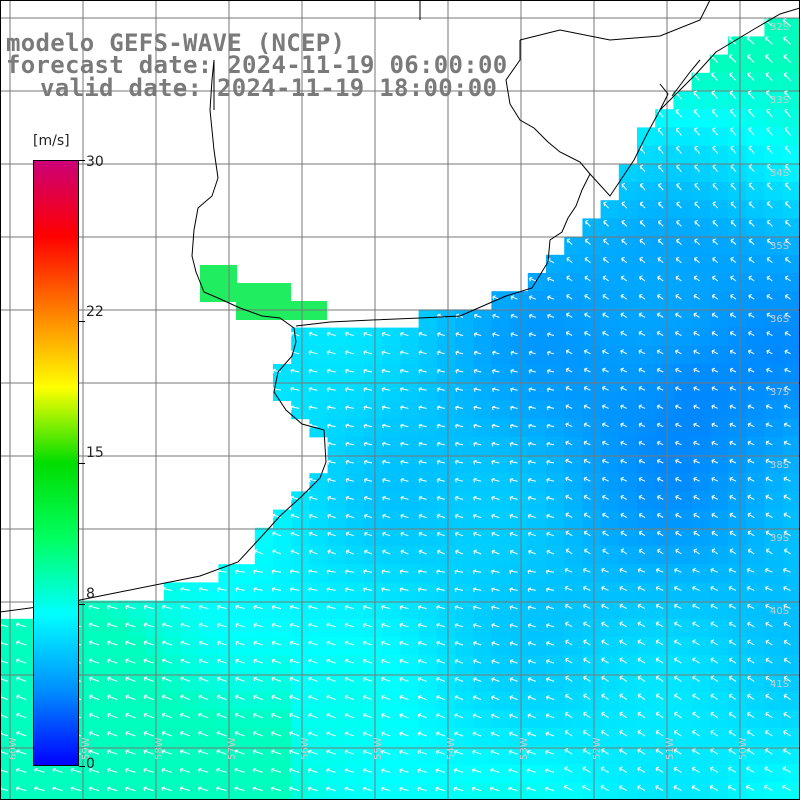 Image resolution: width=800 pixels, height=800 pixels. What do you see at coordinates (232, 748) in the screenshot?
I see `longitude-label: 57W` at bounding box center [232, 748].